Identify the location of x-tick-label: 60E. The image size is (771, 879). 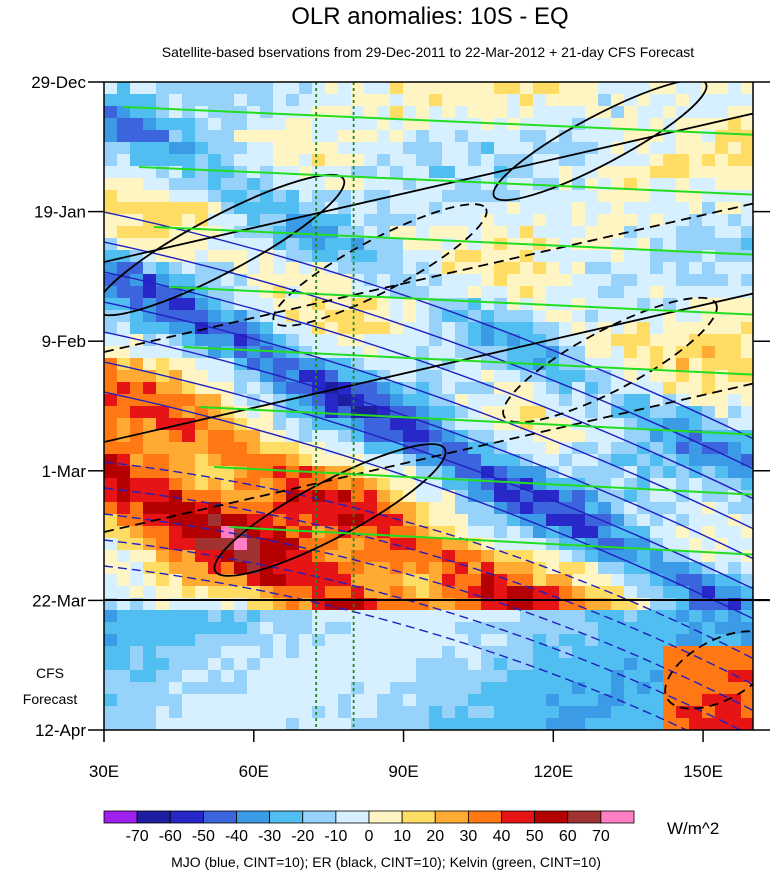
(254, 771).